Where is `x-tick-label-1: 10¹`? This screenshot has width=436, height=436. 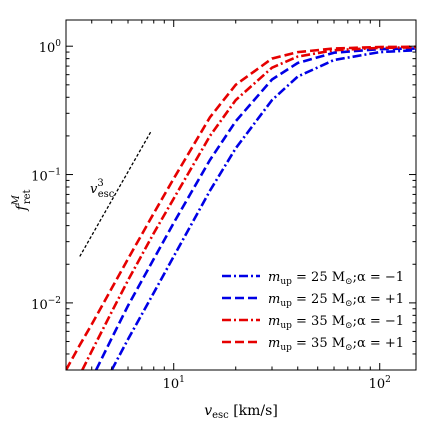
x-tick-label-1: 10¹ is located at coordinates (174, 383).